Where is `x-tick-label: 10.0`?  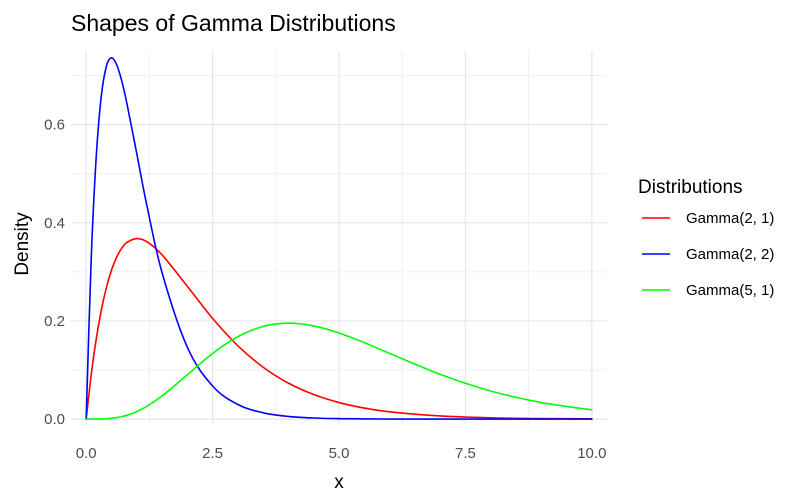
x-tick-label: 10.0 is located at coordinates (591, 453).